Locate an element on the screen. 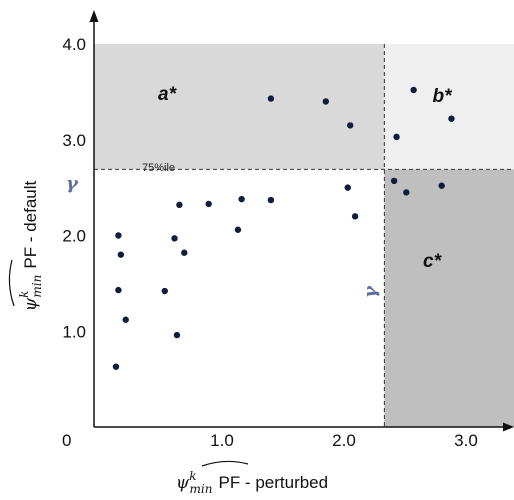 The width and height of the screenshot is (514, 500). gamma-x-label: γ is located at coordinates (370, 291).